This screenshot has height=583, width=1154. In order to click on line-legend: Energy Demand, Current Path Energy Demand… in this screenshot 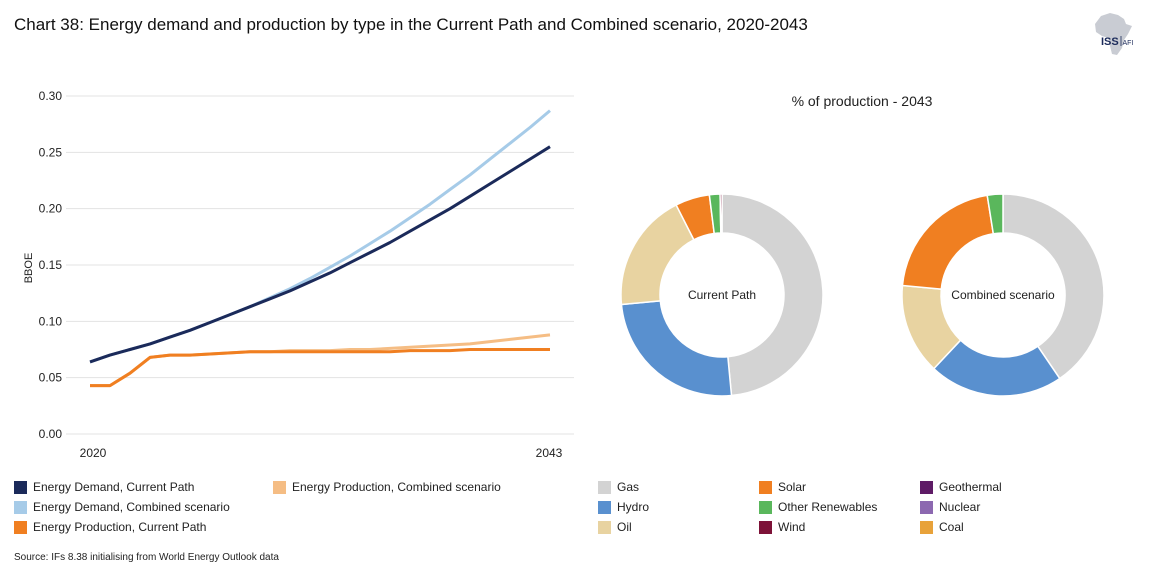, I will do `click(294, 510)`.